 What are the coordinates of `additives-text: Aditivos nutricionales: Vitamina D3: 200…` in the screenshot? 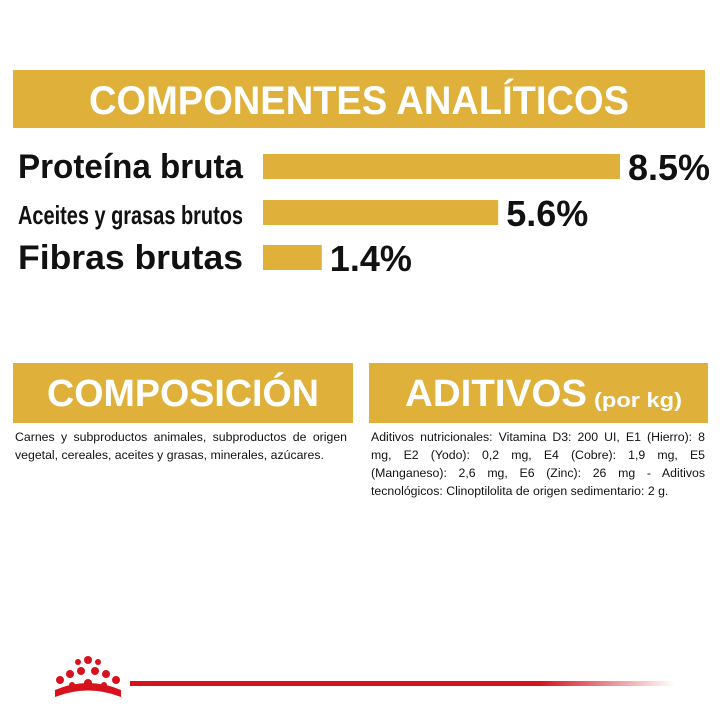 It's located at (538, 464).